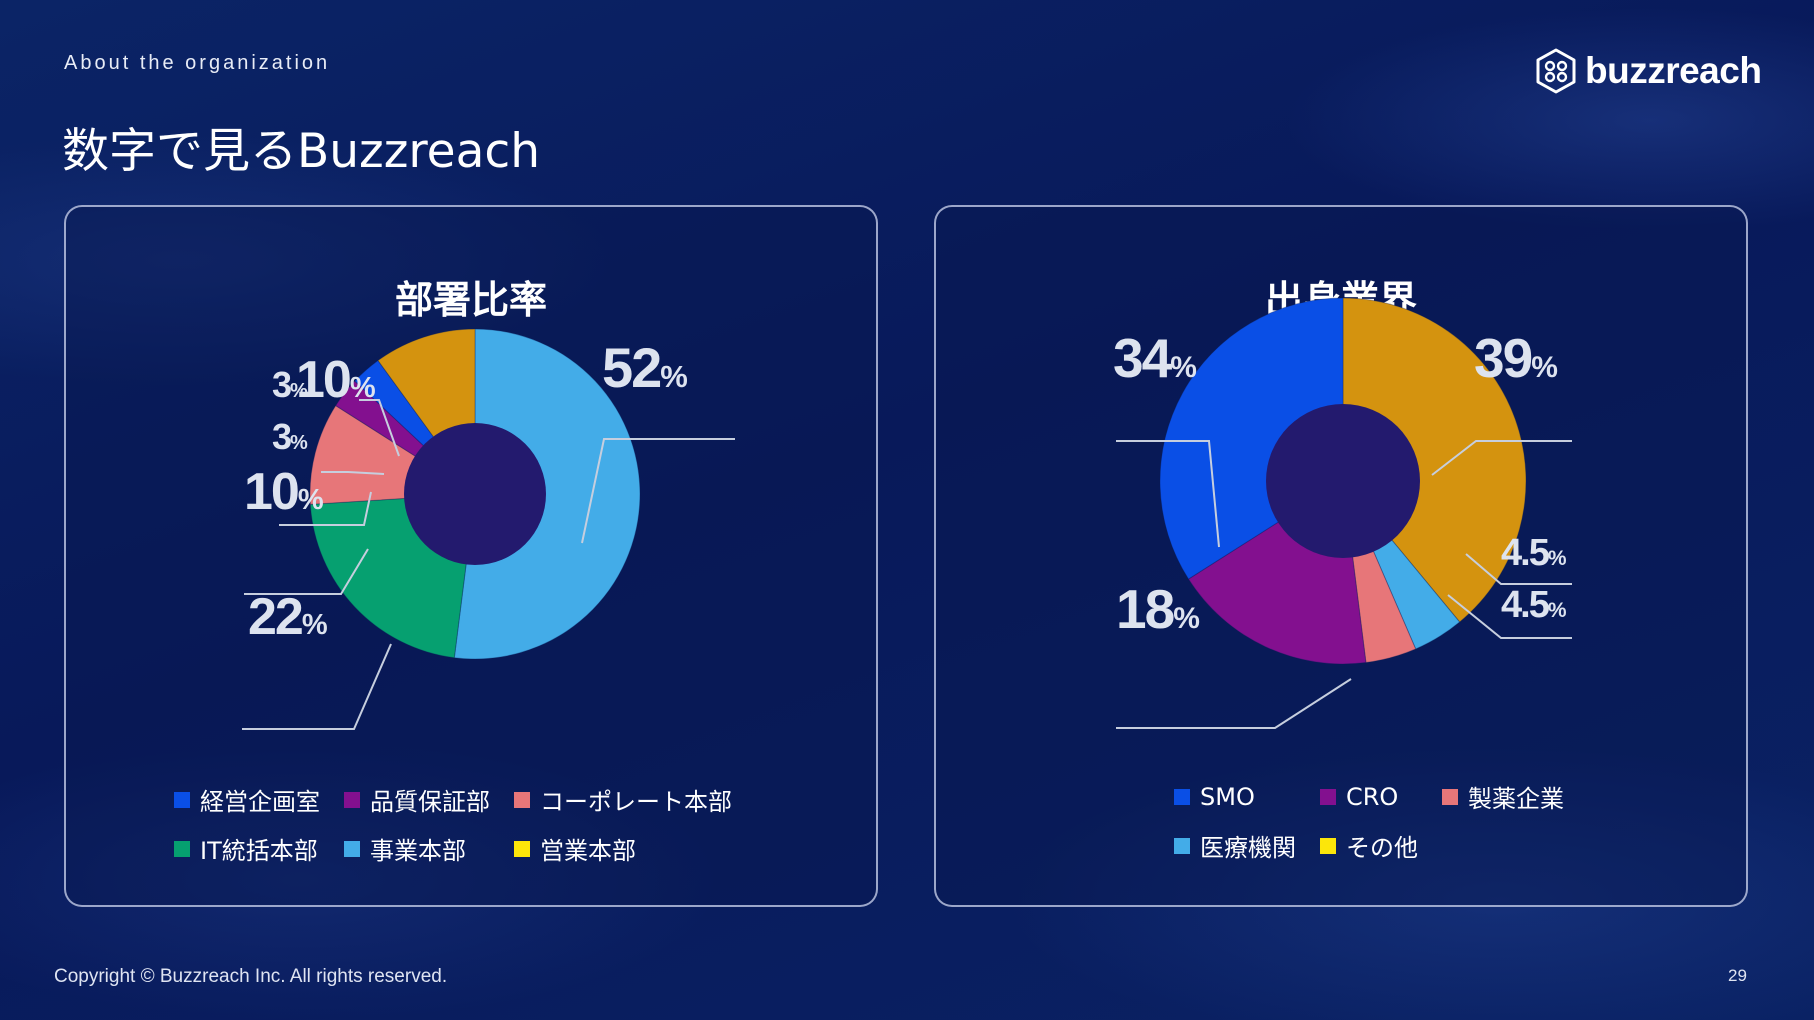 The image size is (1814, 1020). Describe the element at coordinates (453, 824) in the screenshot. I see `chart-legend: 経営企画室 品質保証部 コーポレート本部 IT統括本部 事業本部 営業本部` at that location.